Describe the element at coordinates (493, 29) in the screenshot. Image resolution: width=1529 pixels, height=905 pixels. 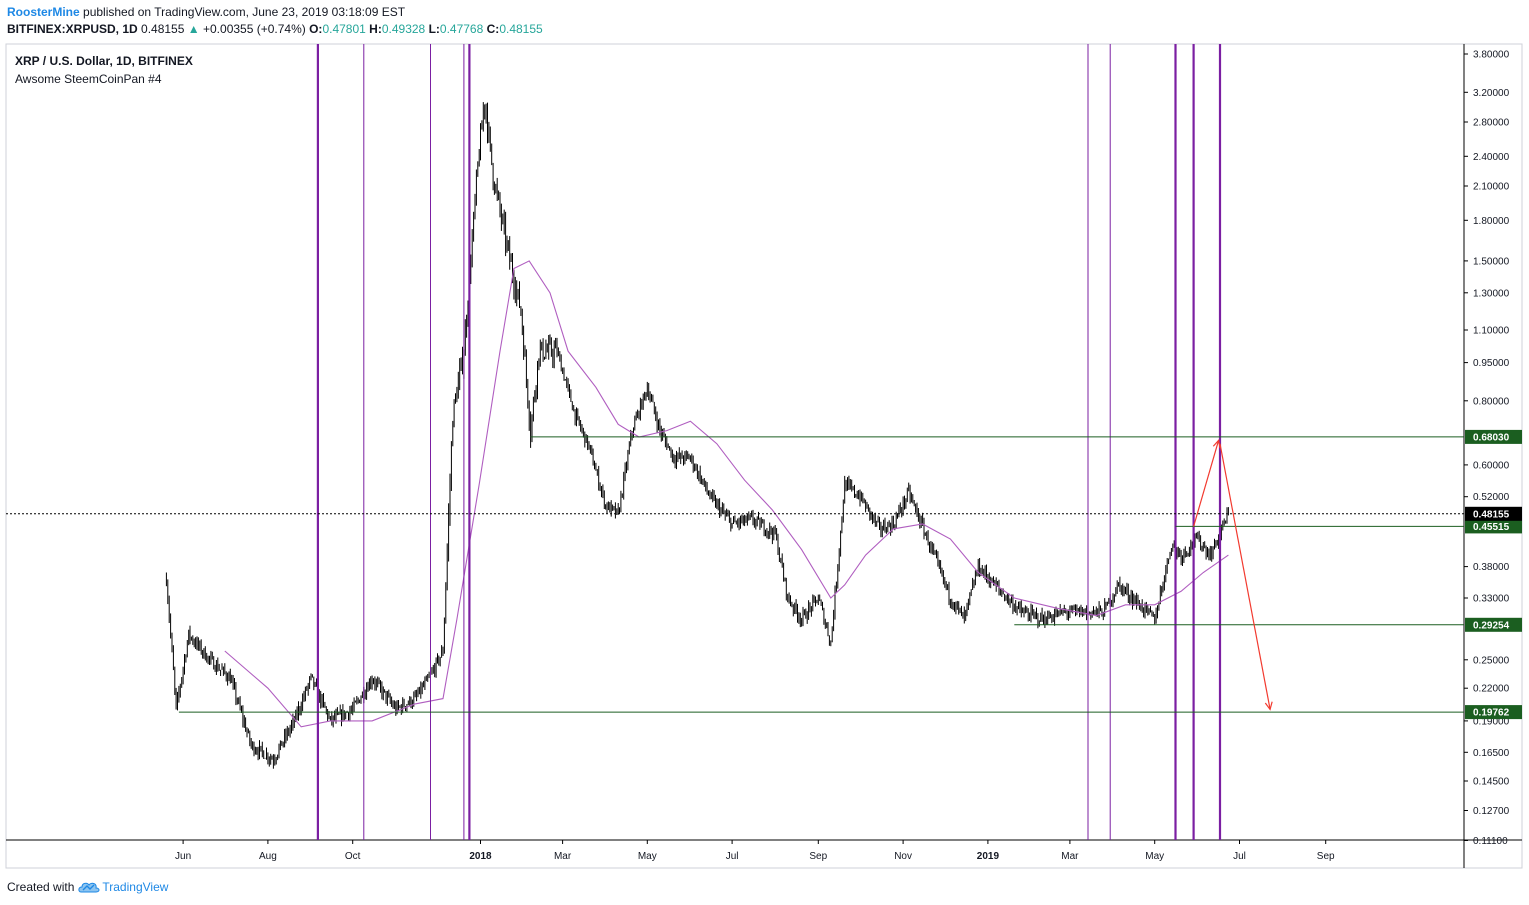
I see `close-label: C:` at that location.